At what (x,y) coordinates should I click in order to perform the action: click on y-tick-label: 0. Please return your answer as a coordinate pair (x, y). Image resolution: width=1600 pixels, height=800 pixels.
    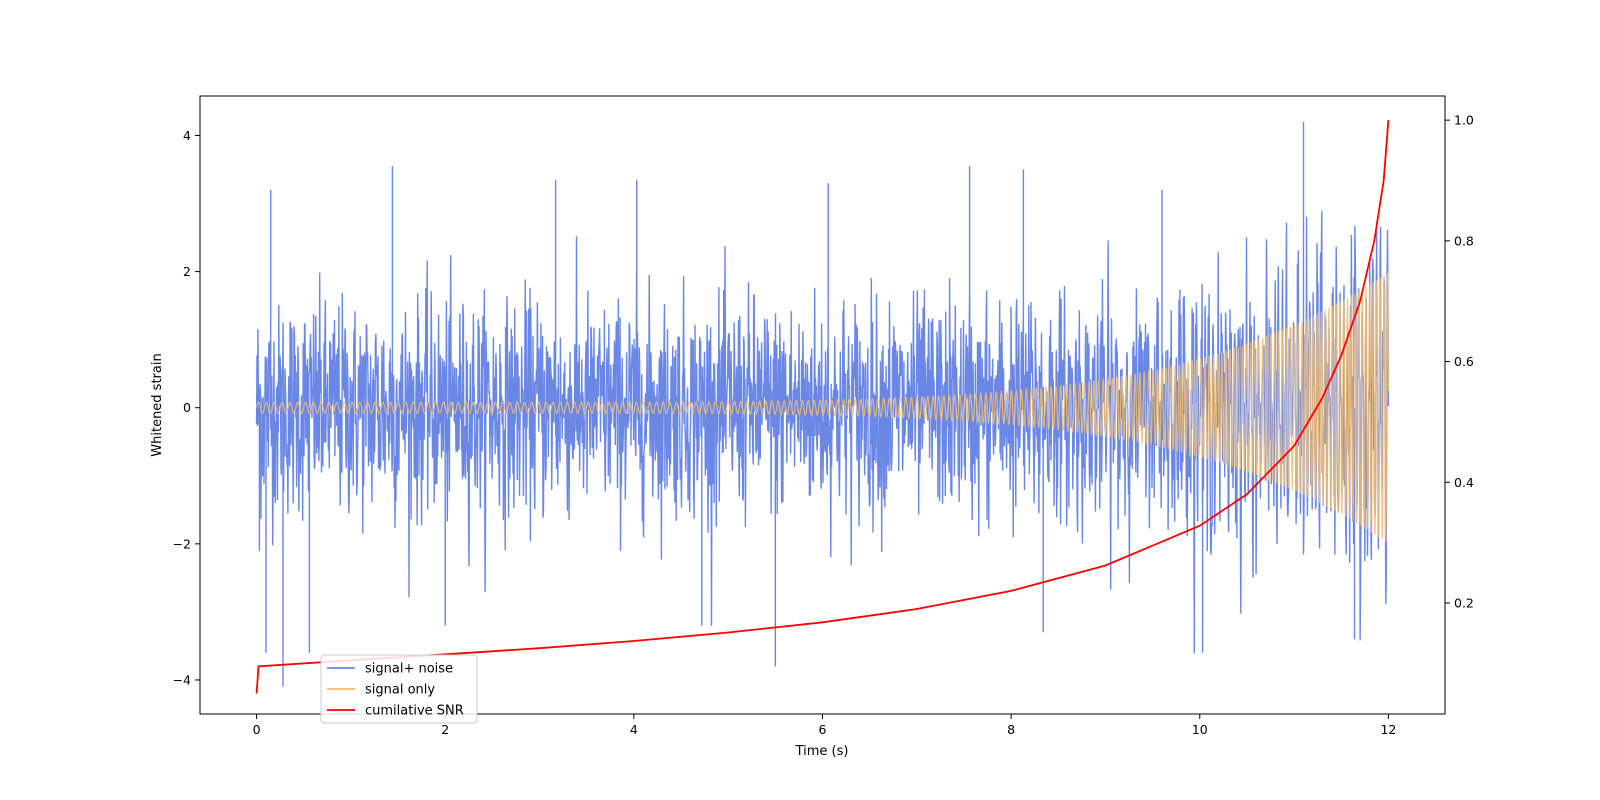
    Looking at the image, I should click on (187, 407).